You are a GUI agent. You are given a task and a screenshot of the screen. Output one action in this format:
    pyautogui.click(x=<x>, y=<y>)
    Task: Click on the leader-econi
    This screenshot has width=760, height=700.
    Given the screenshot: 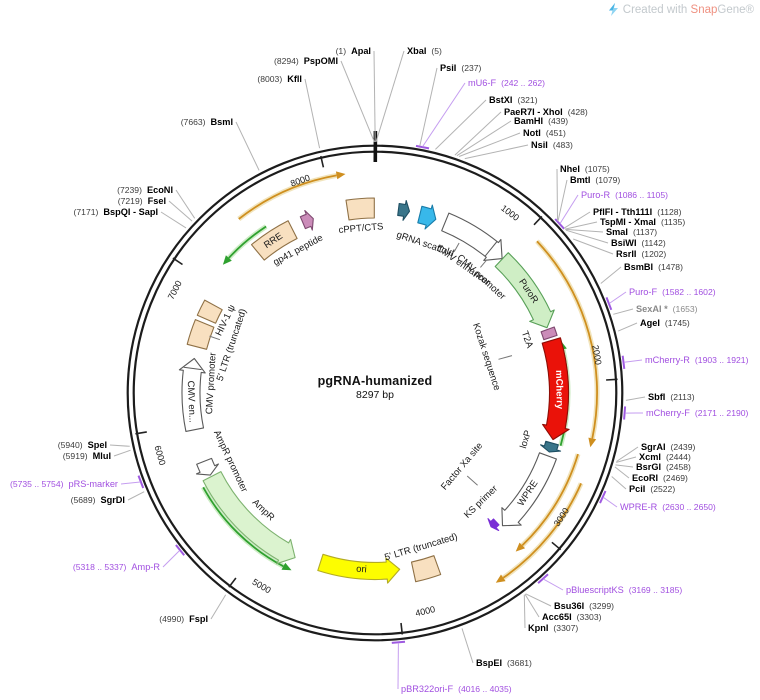 What is the action you would take?
    pyautogui.click(x=185, y=204)
    